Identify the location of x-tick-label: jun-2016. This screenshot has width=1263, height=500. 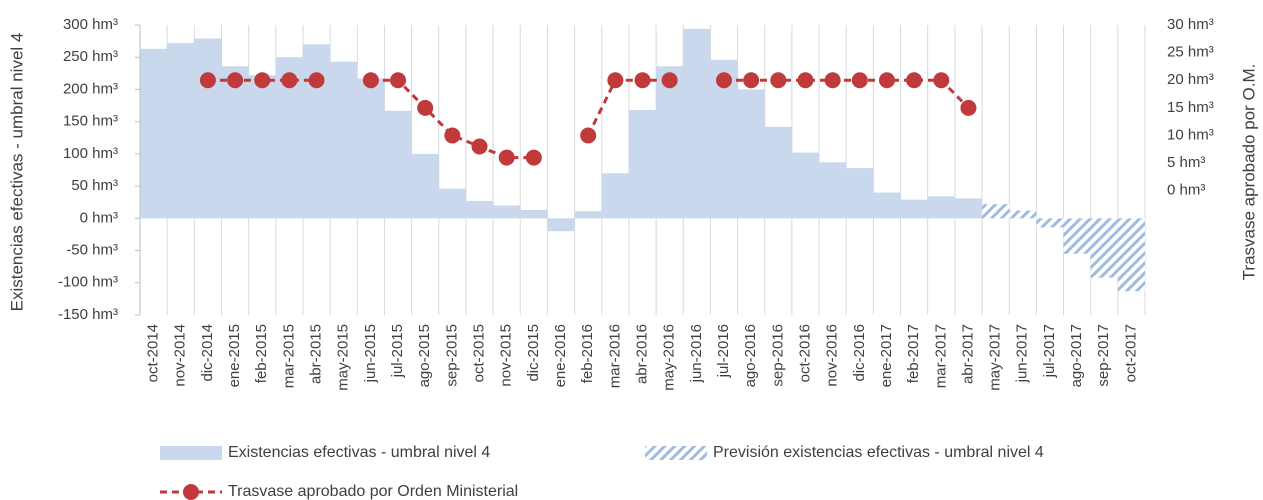
(696, 353).